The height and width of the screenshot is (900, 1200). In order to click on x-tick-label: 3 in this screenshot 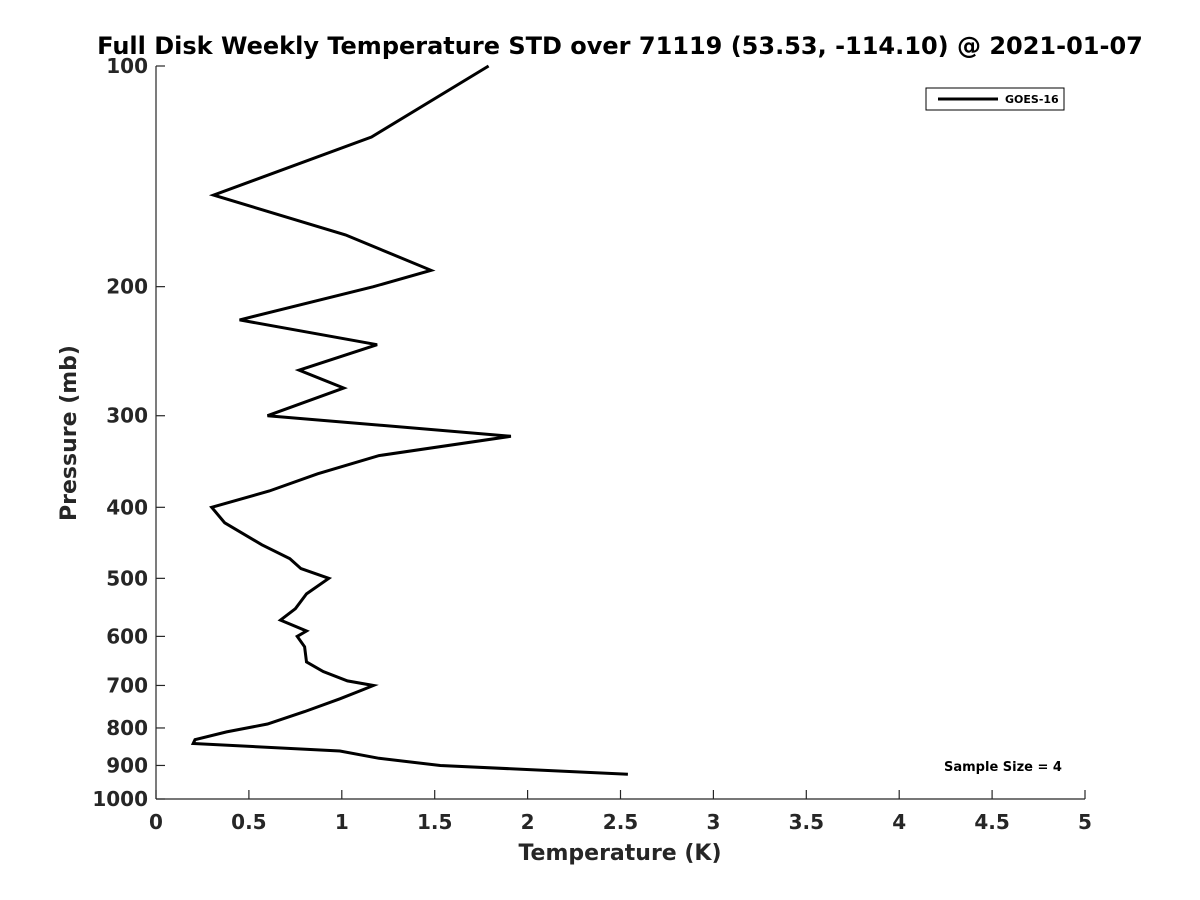, I will do `click(713, 822)`.